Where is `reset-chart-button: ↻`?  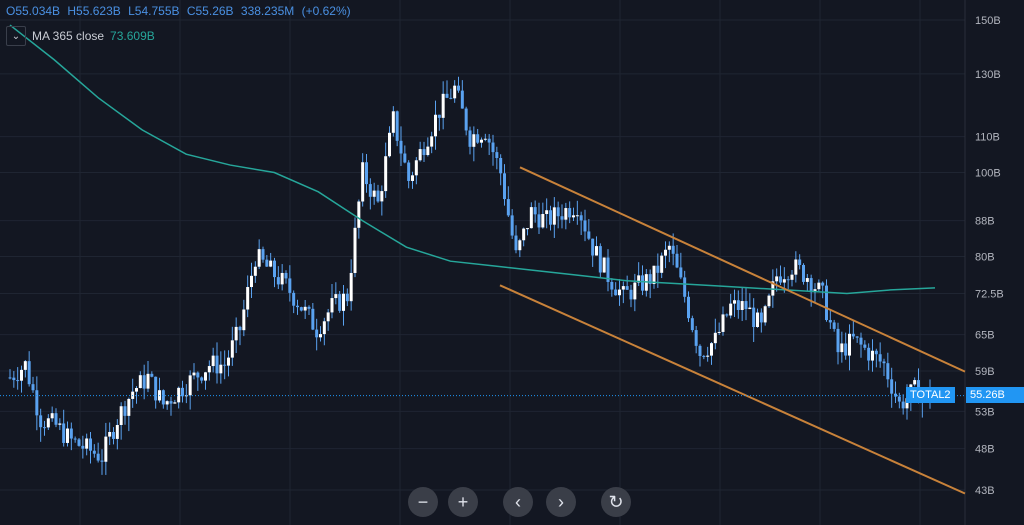 reset-chart-button: ↻ is located at coordinates (616, 502).